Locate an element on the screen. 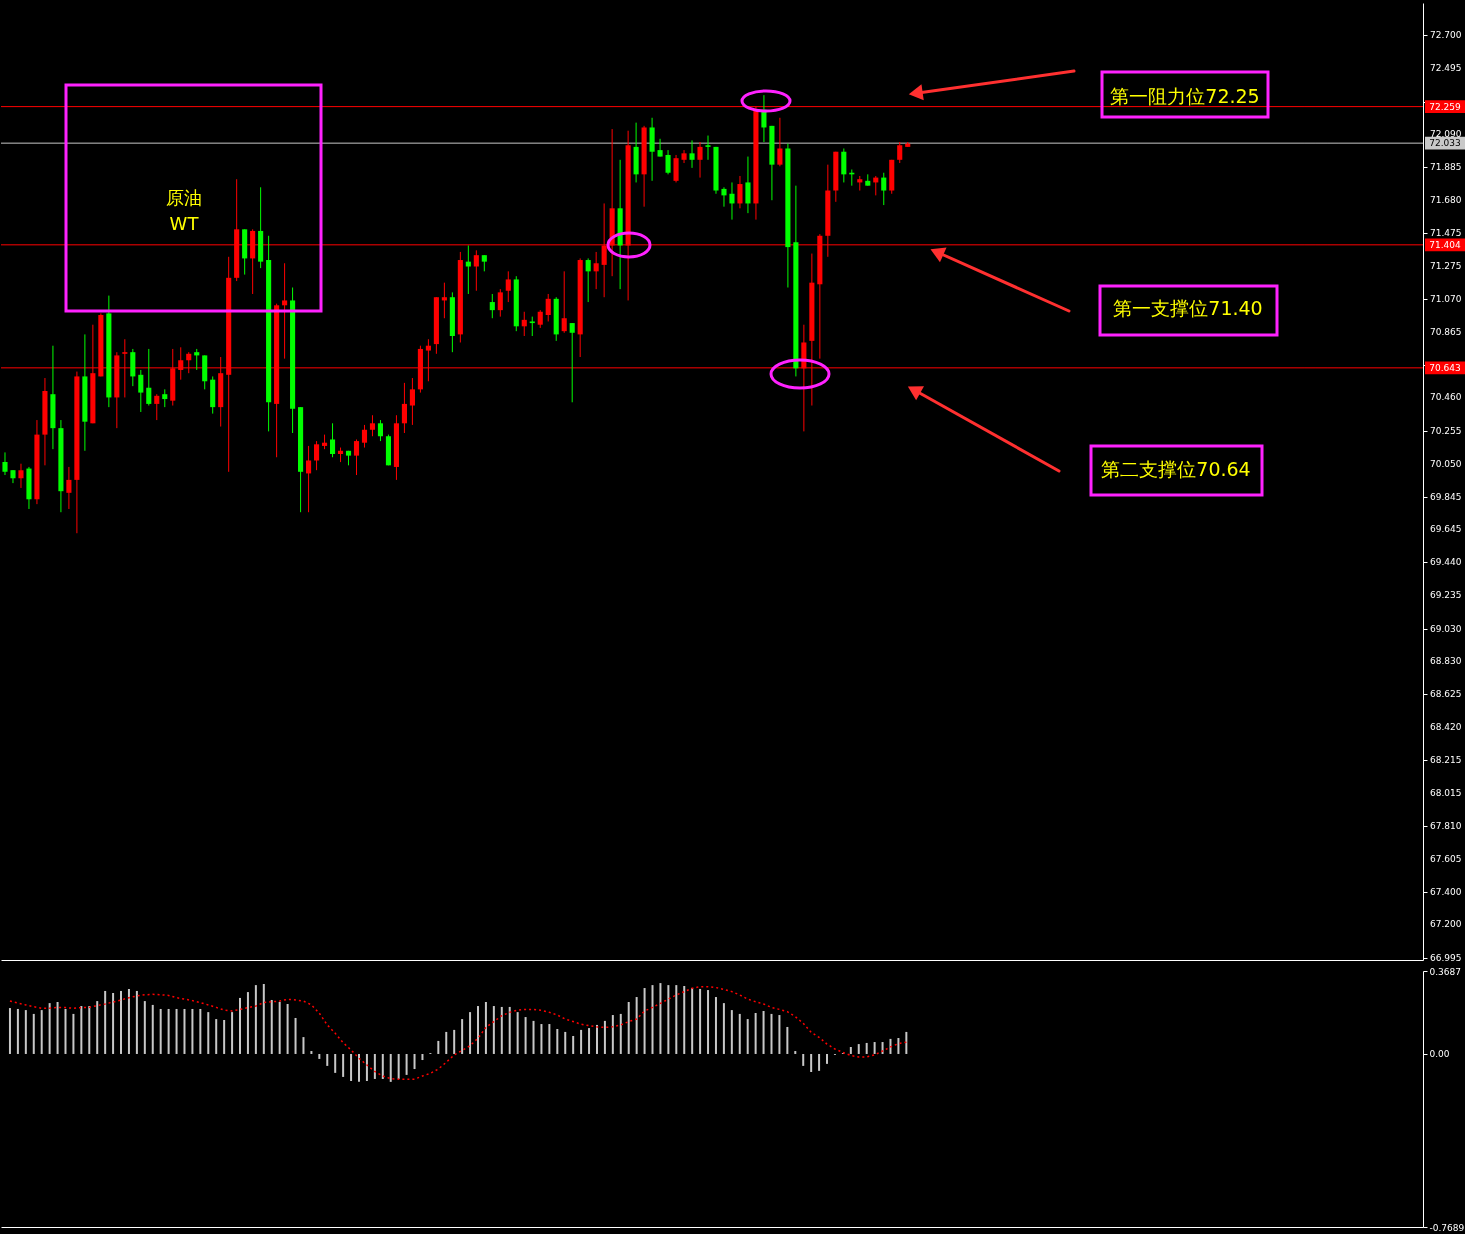  y-tick-label: 67.400 is located at coordinates (1446, 892).